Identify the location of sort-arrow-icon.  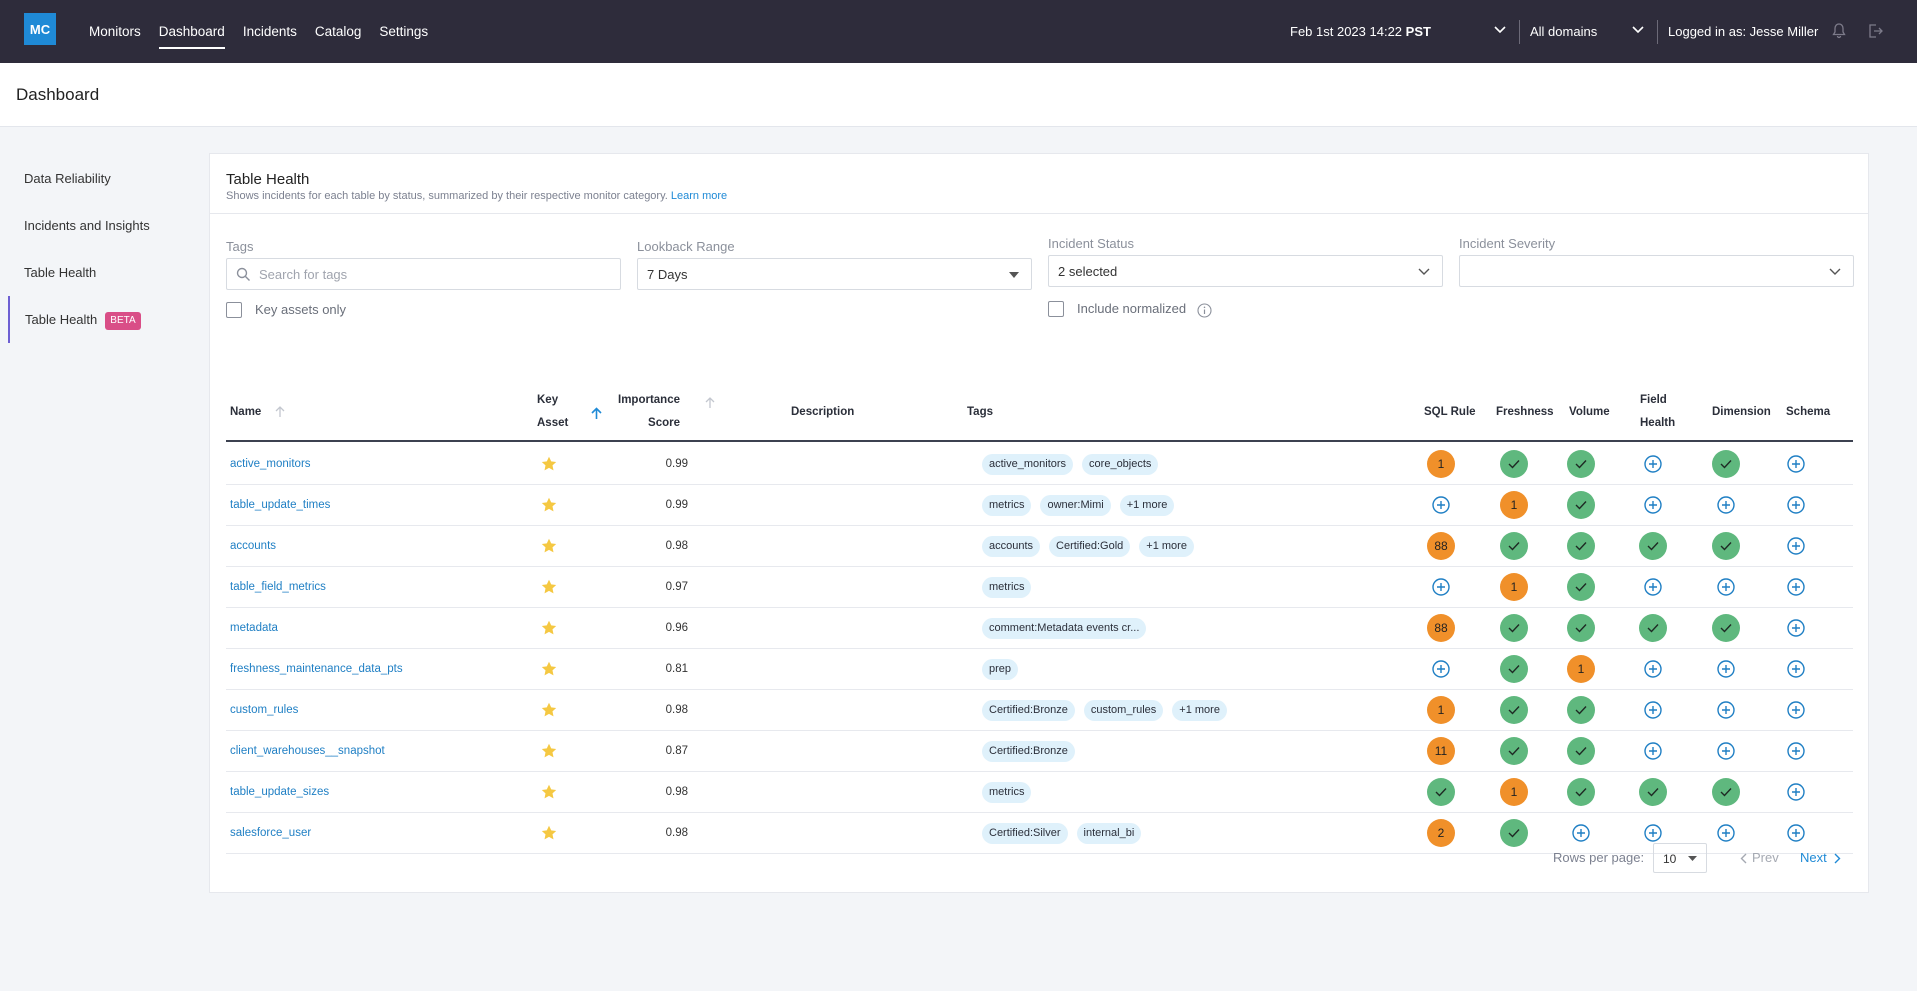
(596, 413).